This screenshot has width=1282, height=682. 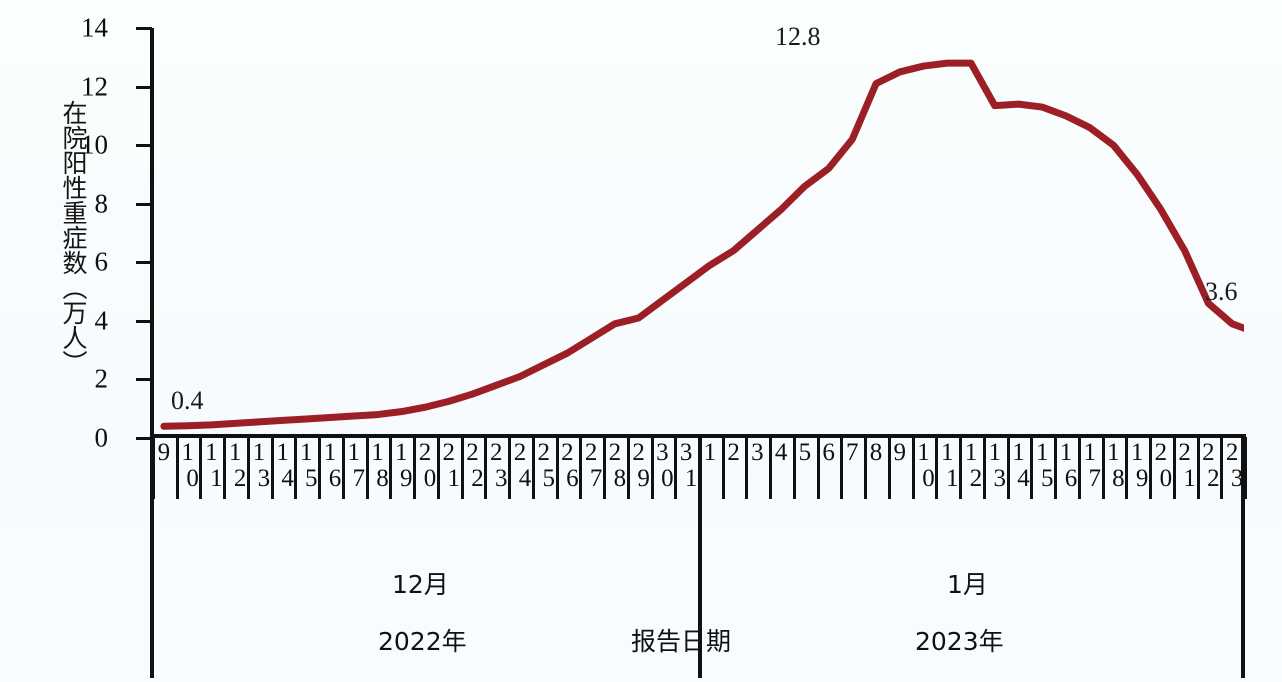 What do you see at coordinates (101, 261) in the screenshot?
I see `y-tick-label-6: 6` at bounding box center [101, 261].